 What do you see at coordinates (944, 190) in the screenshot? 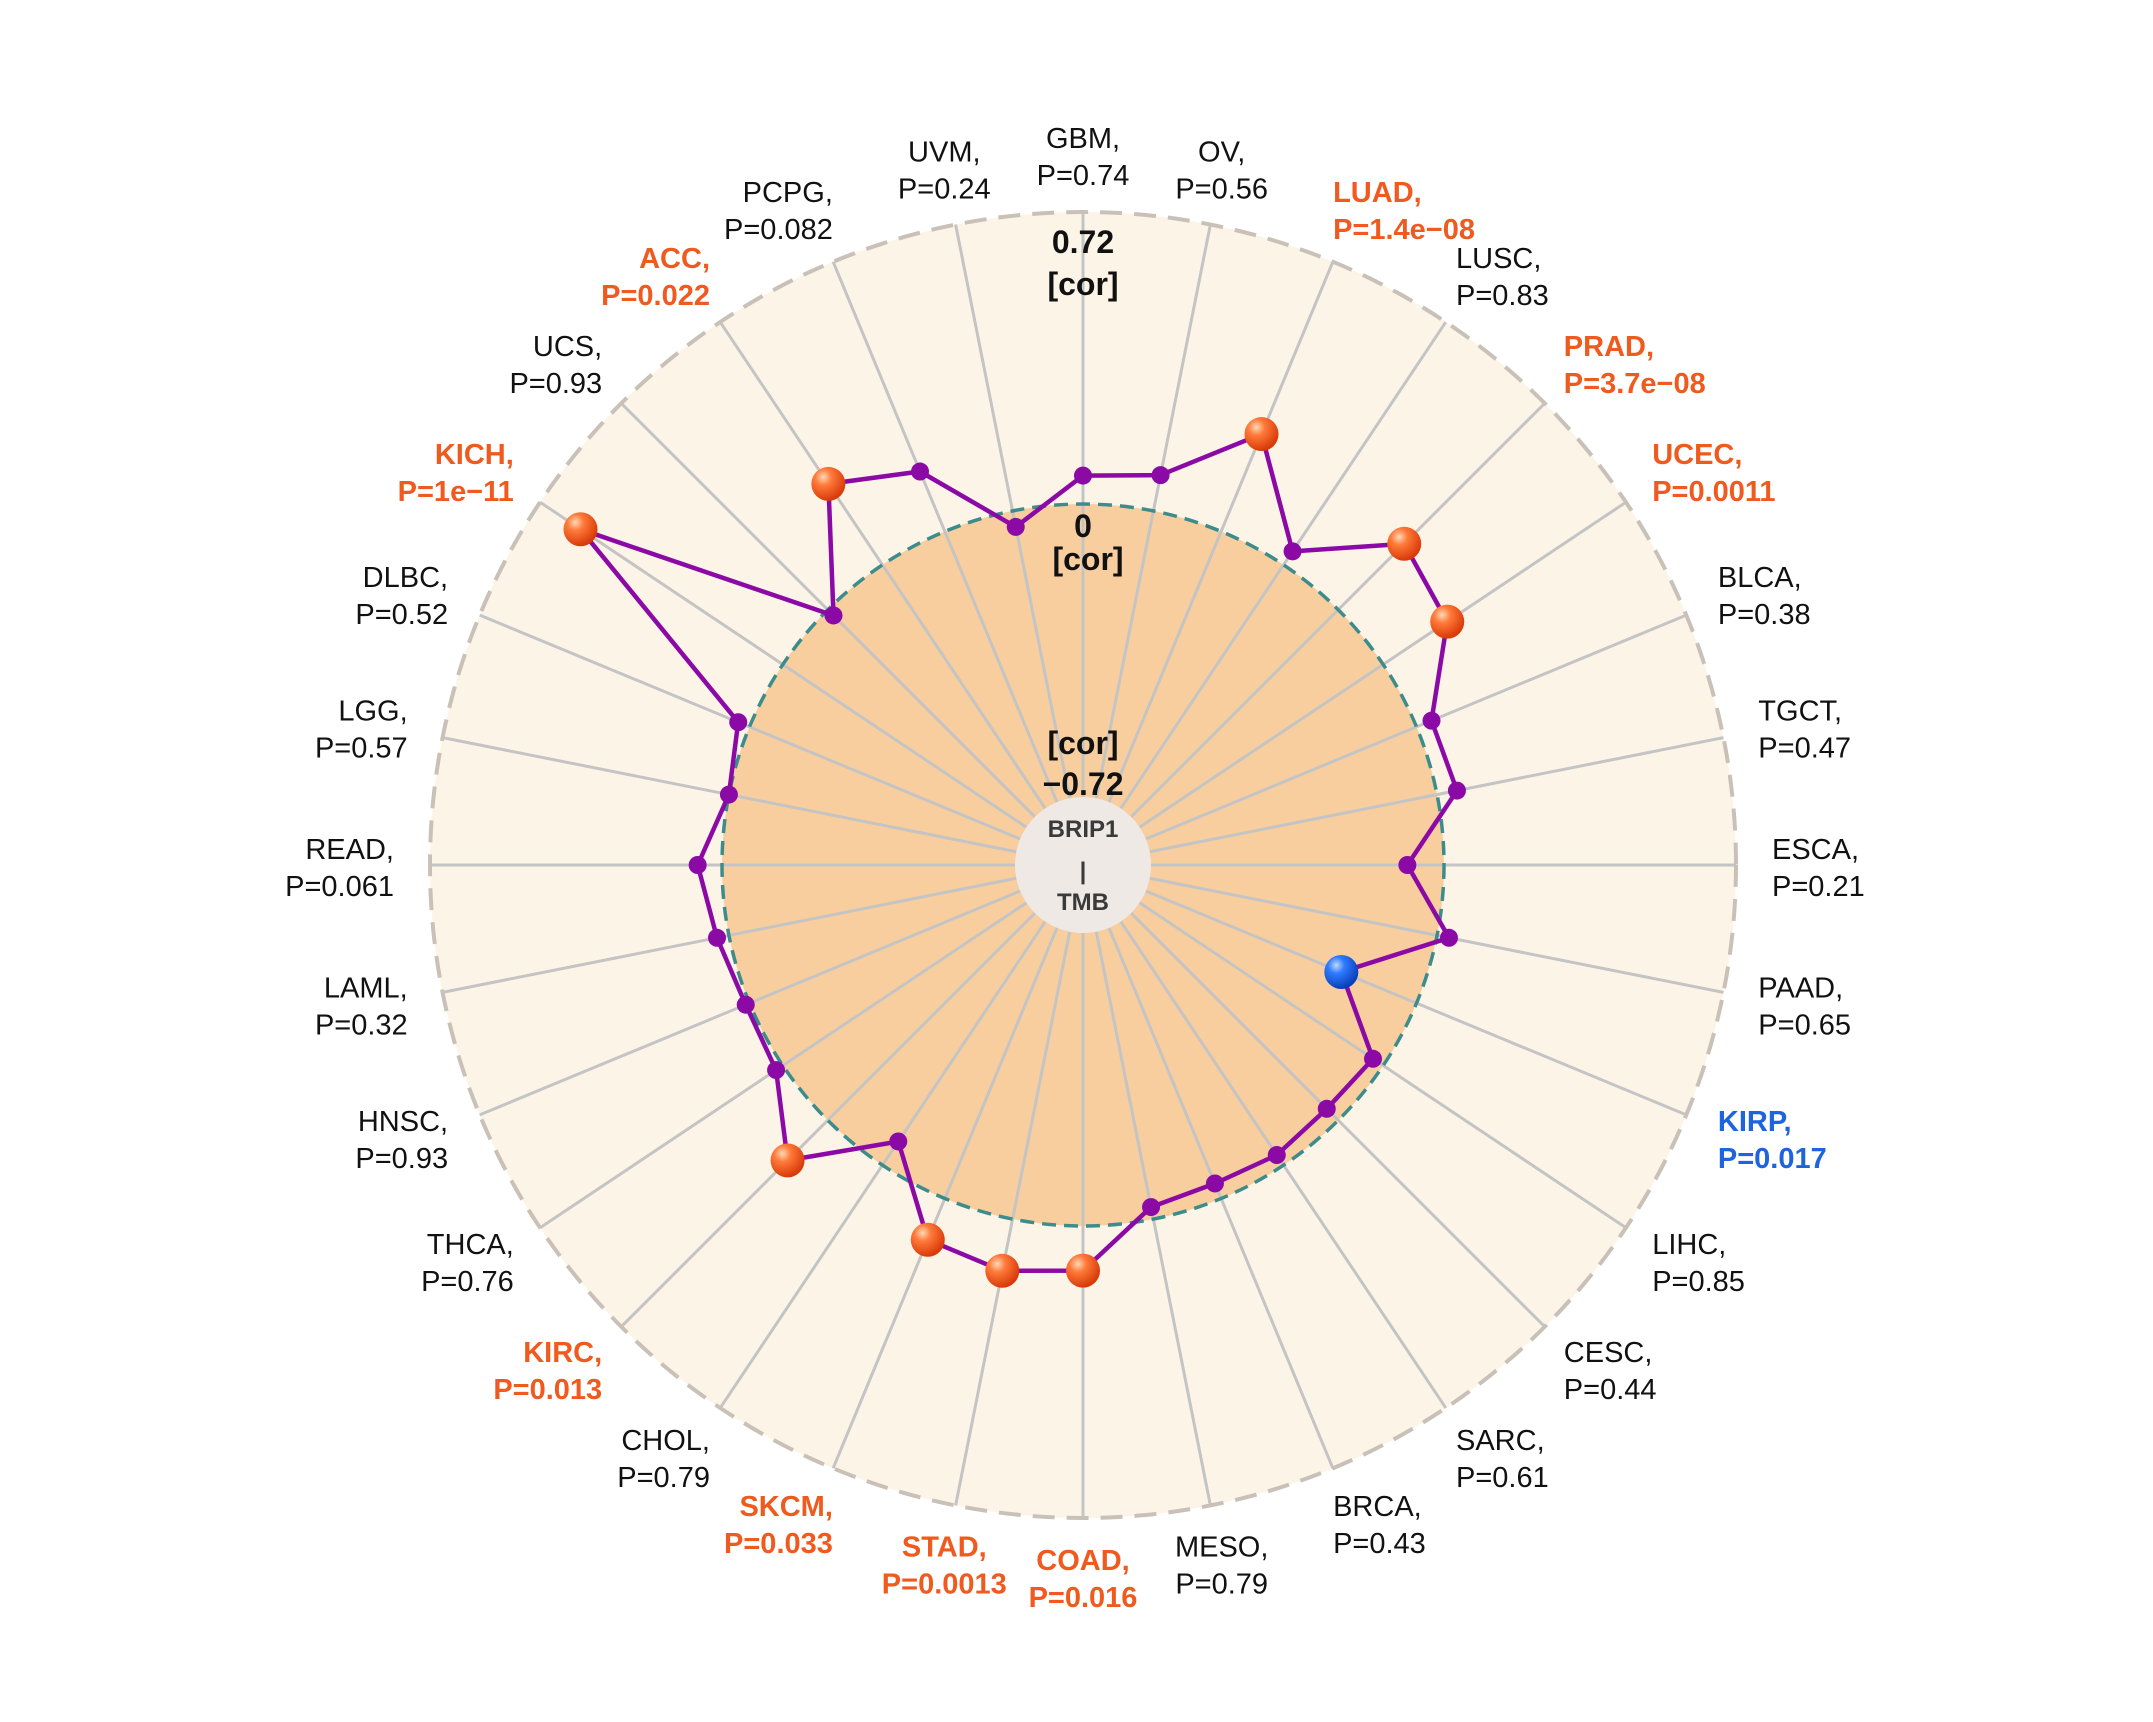
I see `p-value: P=0.24` at bounding box center [944, 190].